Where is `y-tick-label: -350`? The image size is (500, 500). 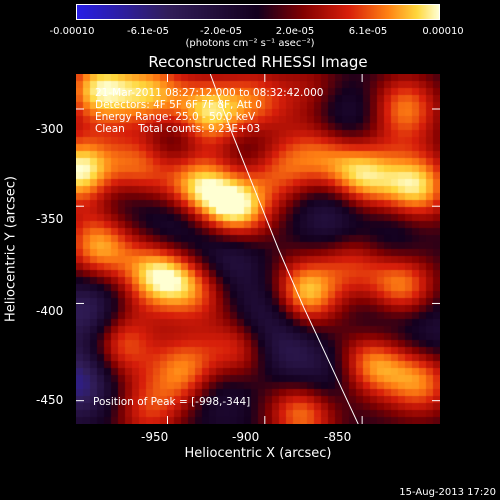
y-tick-label: -350 is located at coordinates (50, 219).